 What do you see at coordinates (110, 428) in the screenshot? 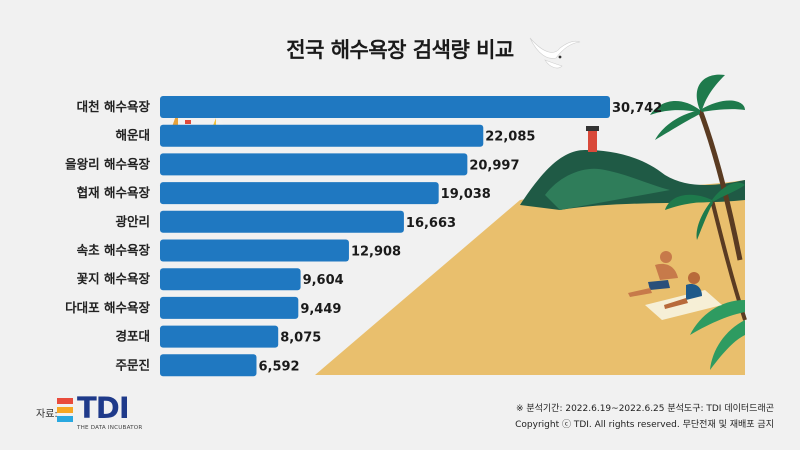
I see `tdi-logo-subtitle: THE DATA INCUBATOR` at bounding box center [110, 428].